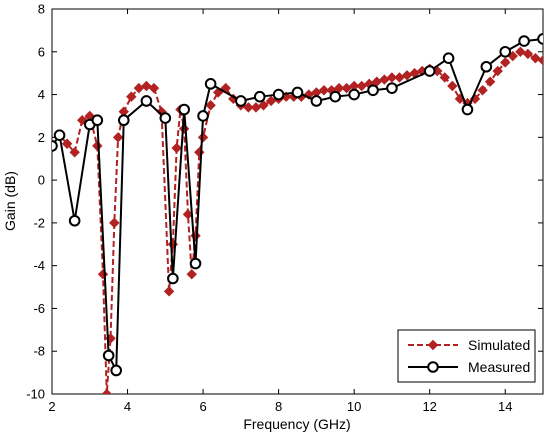  What do you see at coordinates (39, 222) in the screenshot?
I see `y-tick-label: -2` at bounding box center [39, 222].